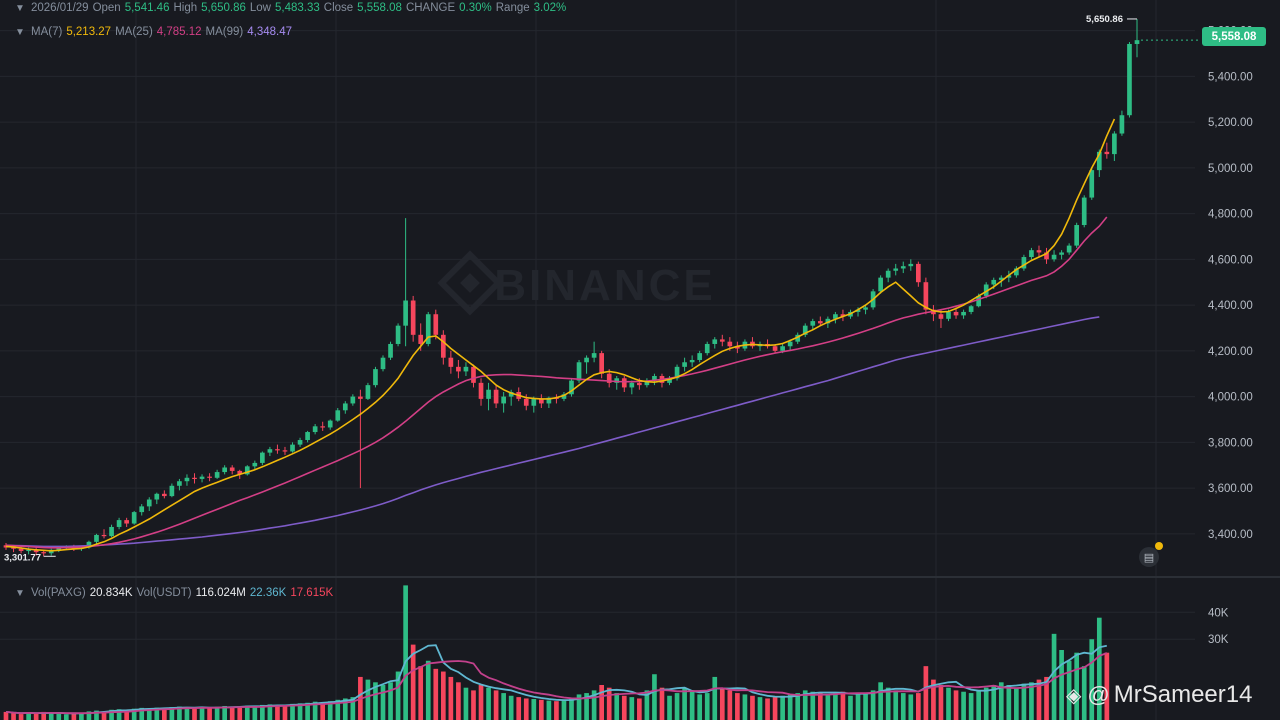 This screenshot has width=1280, height=720. What do you see at coordinates (1074, 695) in the screenshot?
I see `binance-logo-icon: ◈` at bounding box center [1074, 695].